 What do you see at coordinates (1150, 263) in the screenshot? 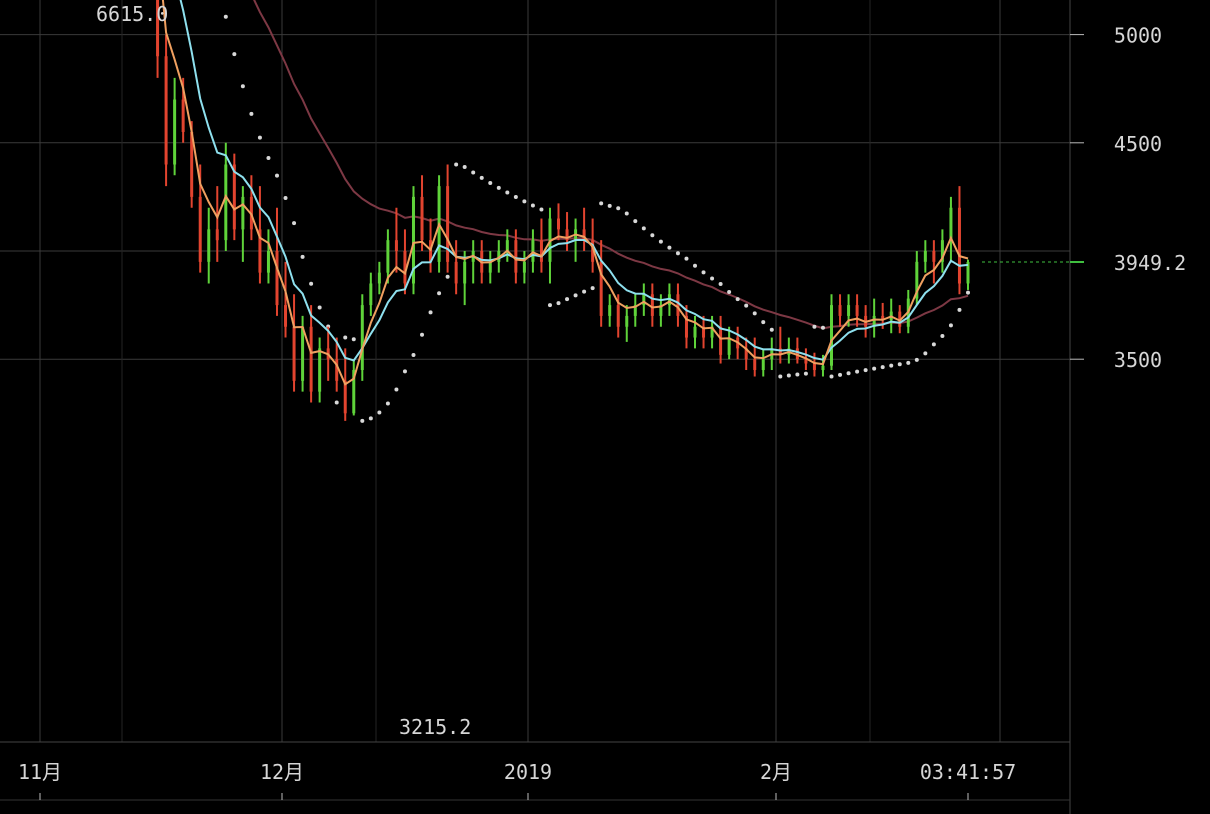
I see `last-price-label: 3949.2` at bounding box center [1150, 263].